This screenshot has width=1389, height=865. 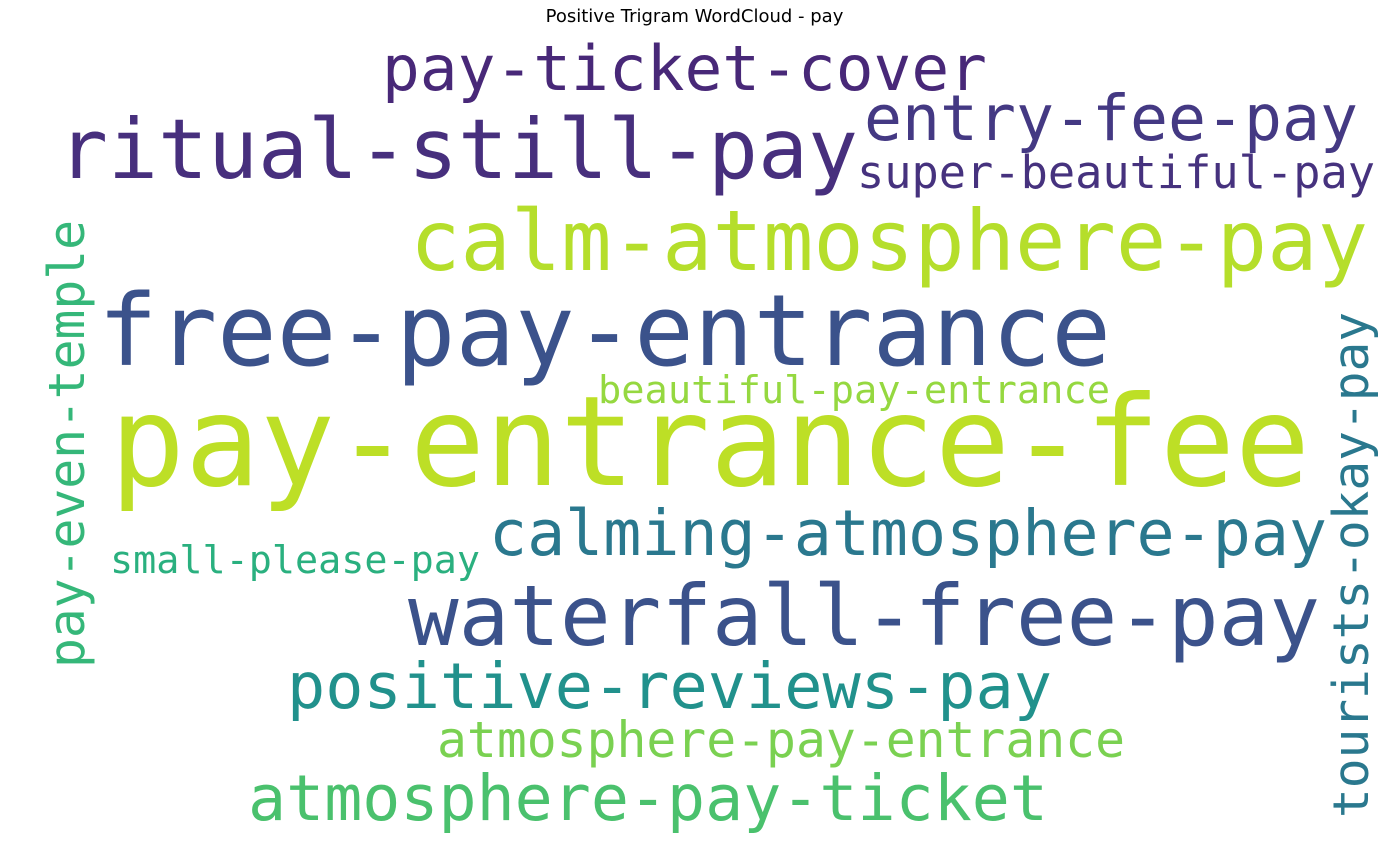 I want to click on word-calm-atmosphere-pay: calm-atmosphere-pay, so click(x=889, y=241).